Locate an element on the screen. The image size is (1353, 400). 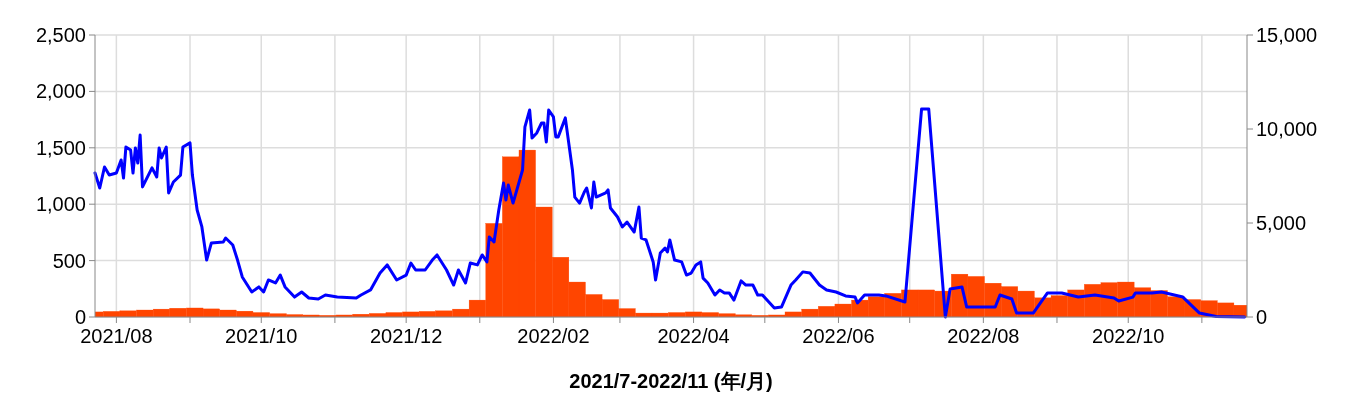
y-tick-label: 500 is located at coordinates (69, 260).